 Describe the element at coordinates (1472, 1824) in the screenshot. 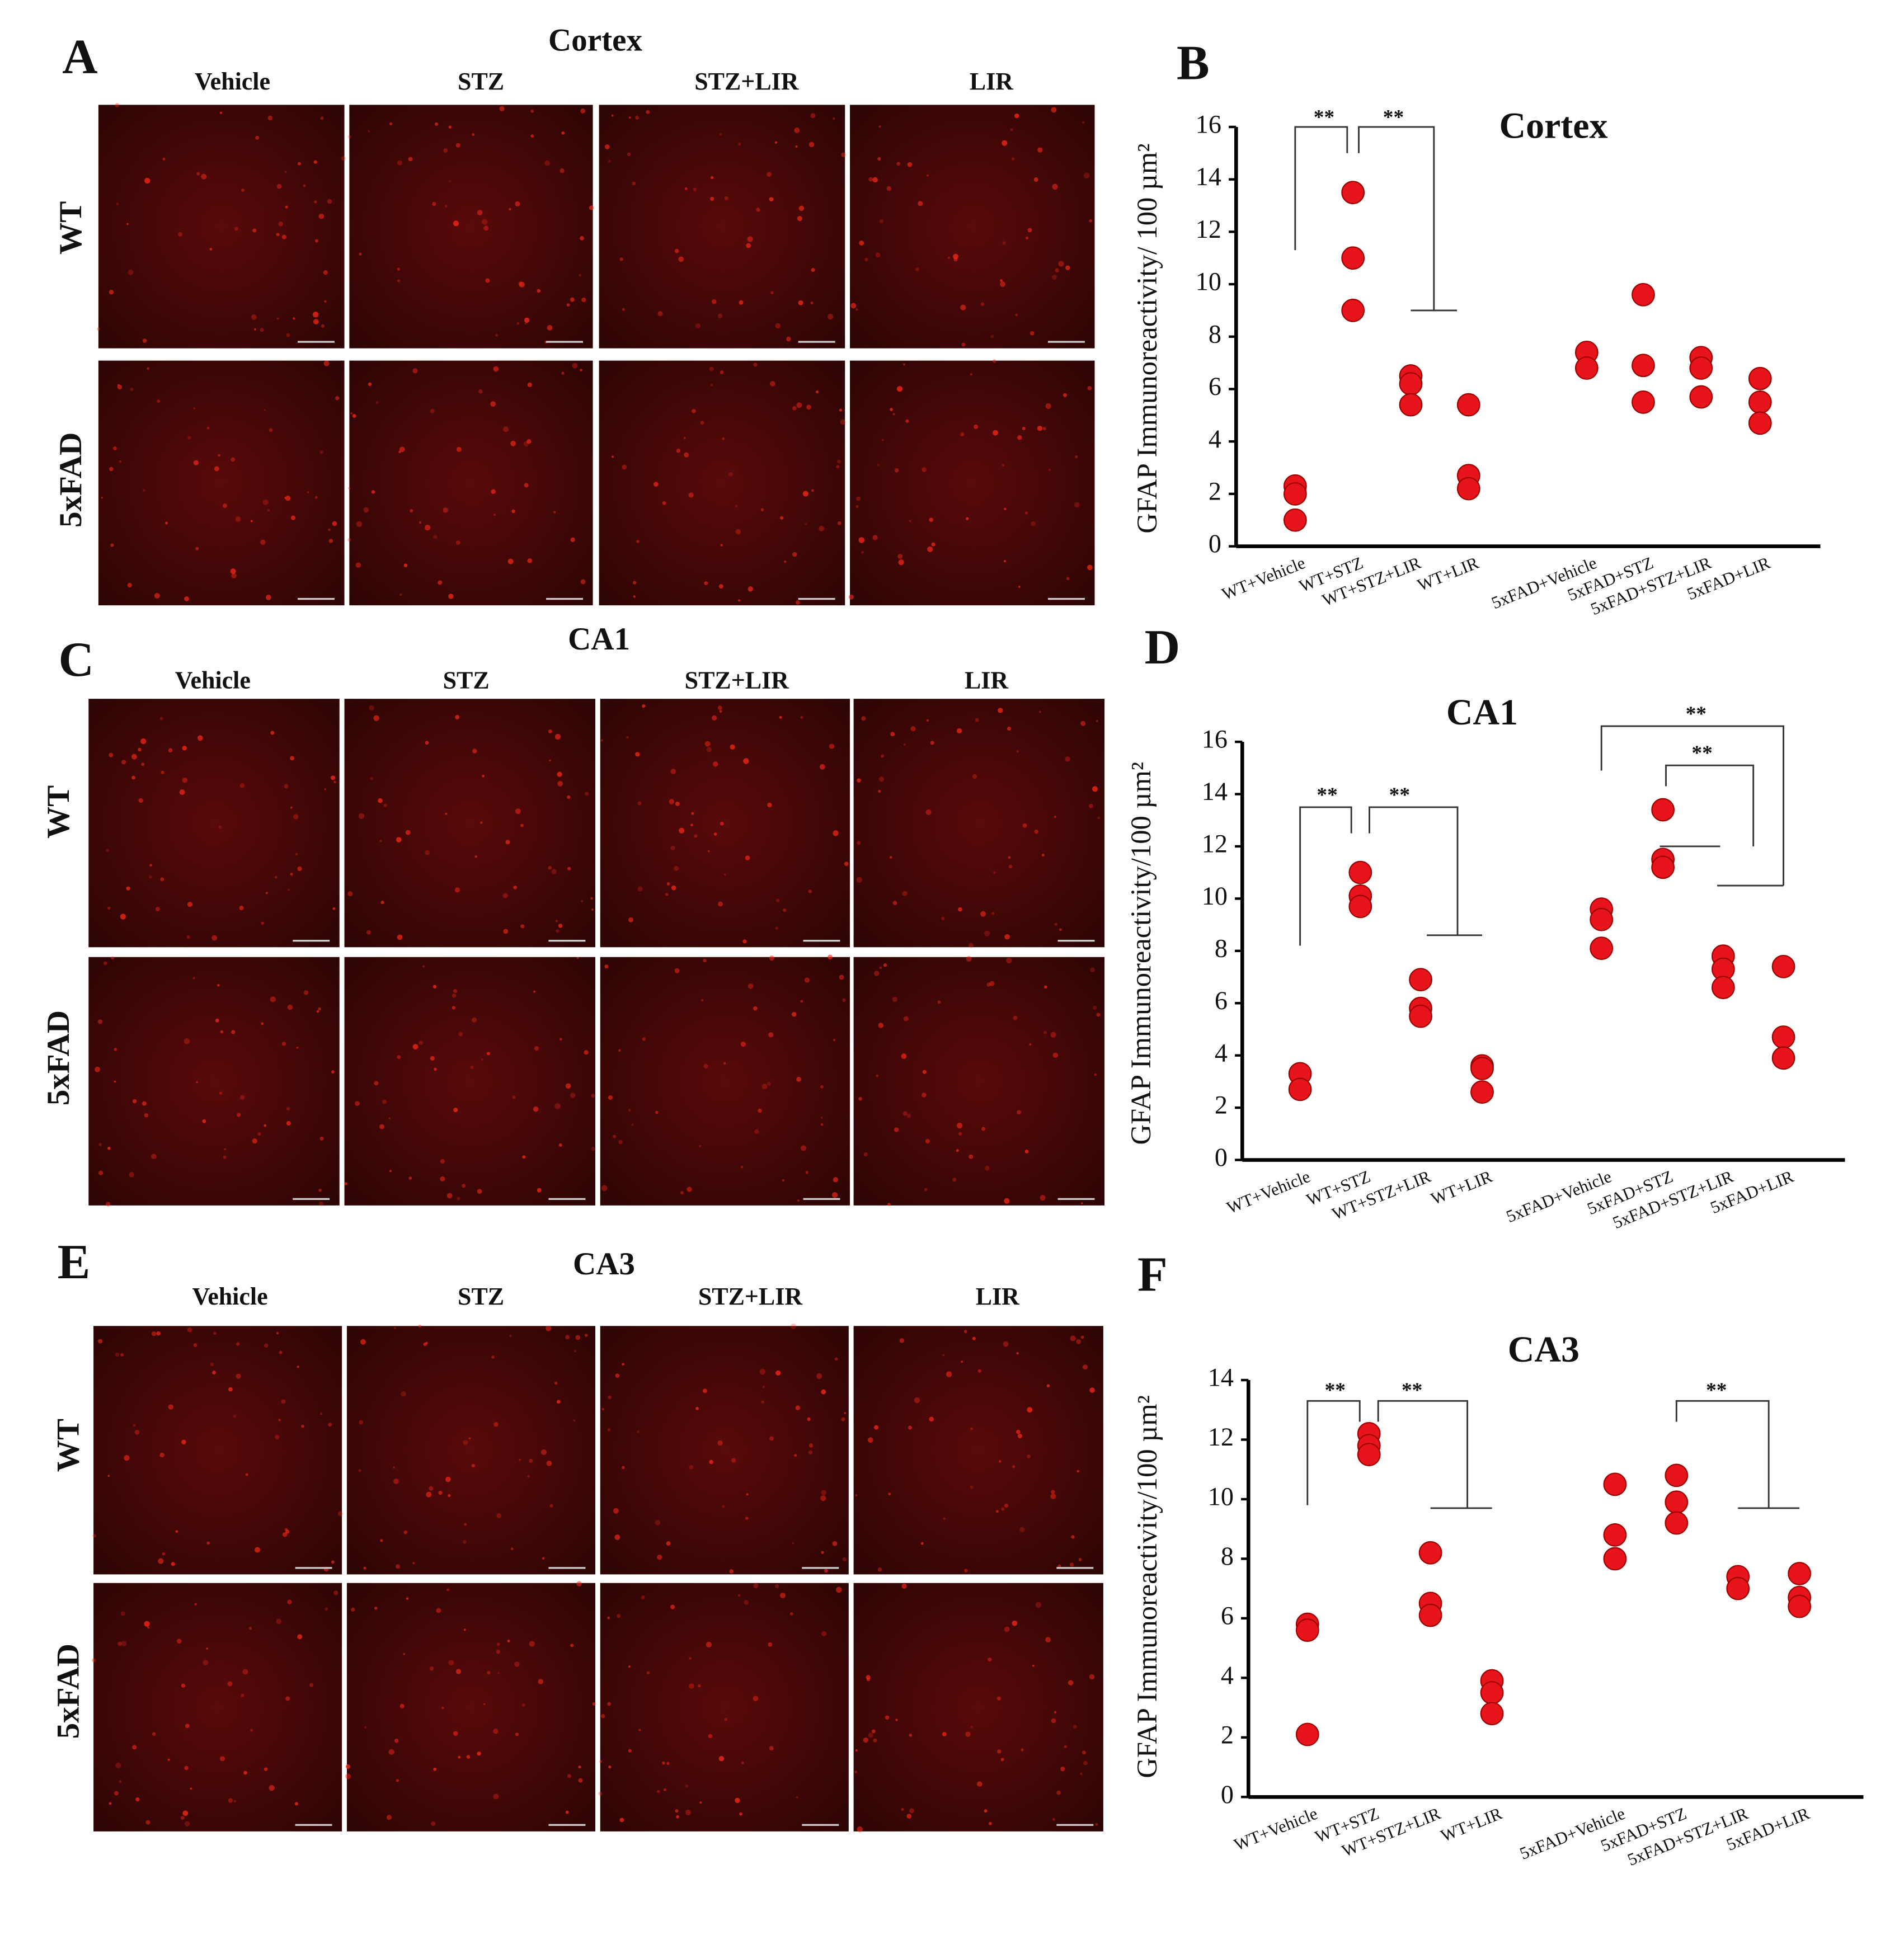

I see `x-tick-label: WT+LIR` at that location.